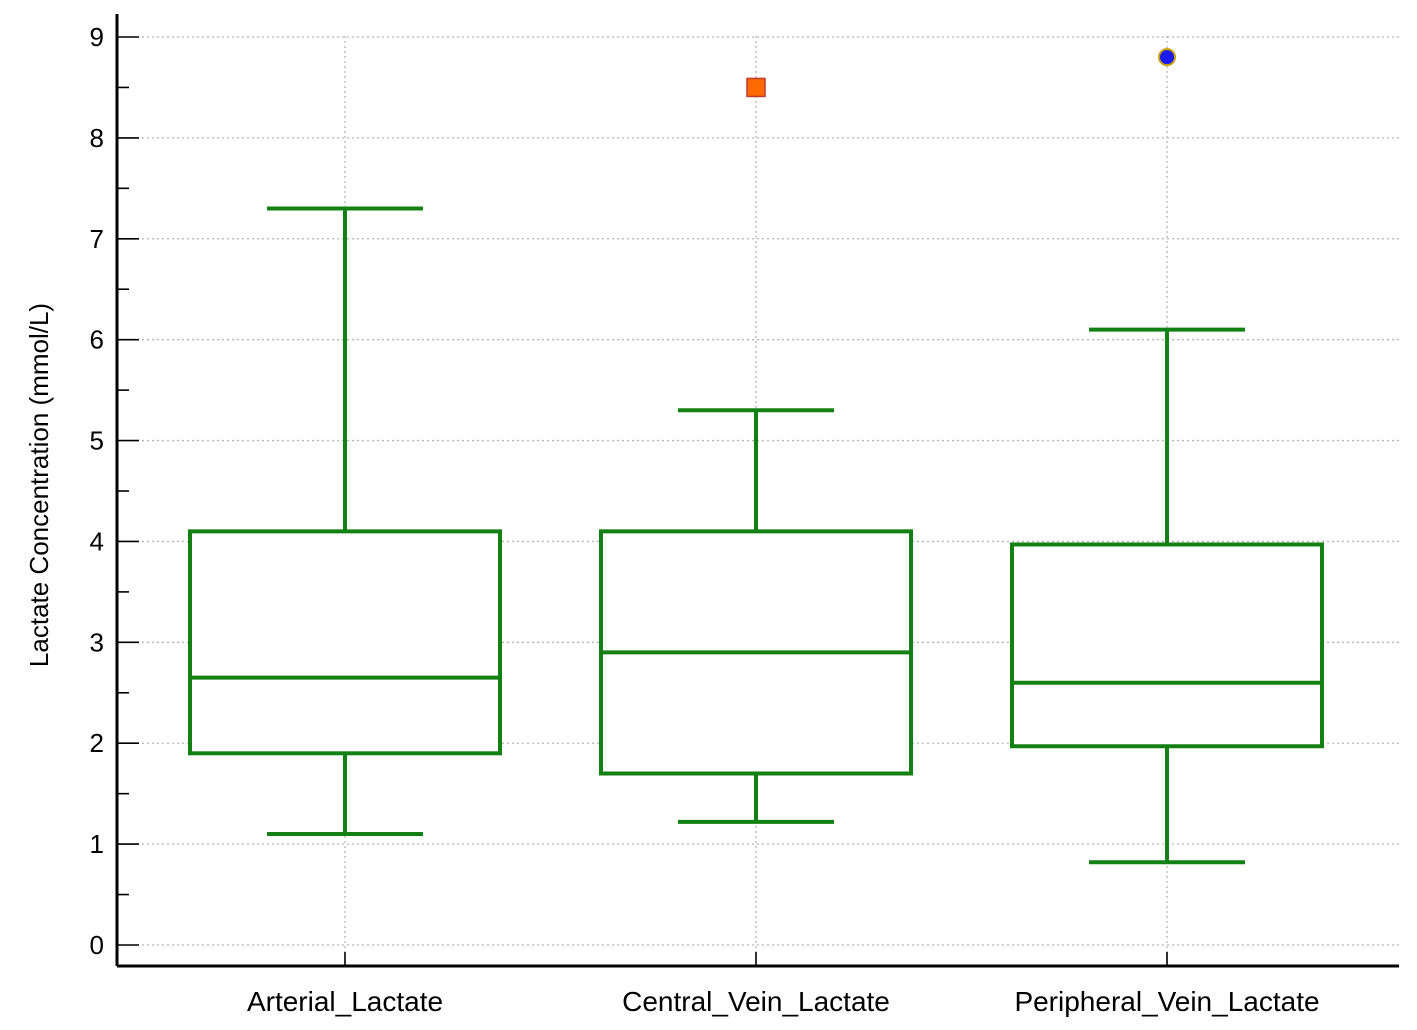 The height and width of the screenshot is (1030, 1417). I want to click on y-tick-label: 3, so click(97, 642).